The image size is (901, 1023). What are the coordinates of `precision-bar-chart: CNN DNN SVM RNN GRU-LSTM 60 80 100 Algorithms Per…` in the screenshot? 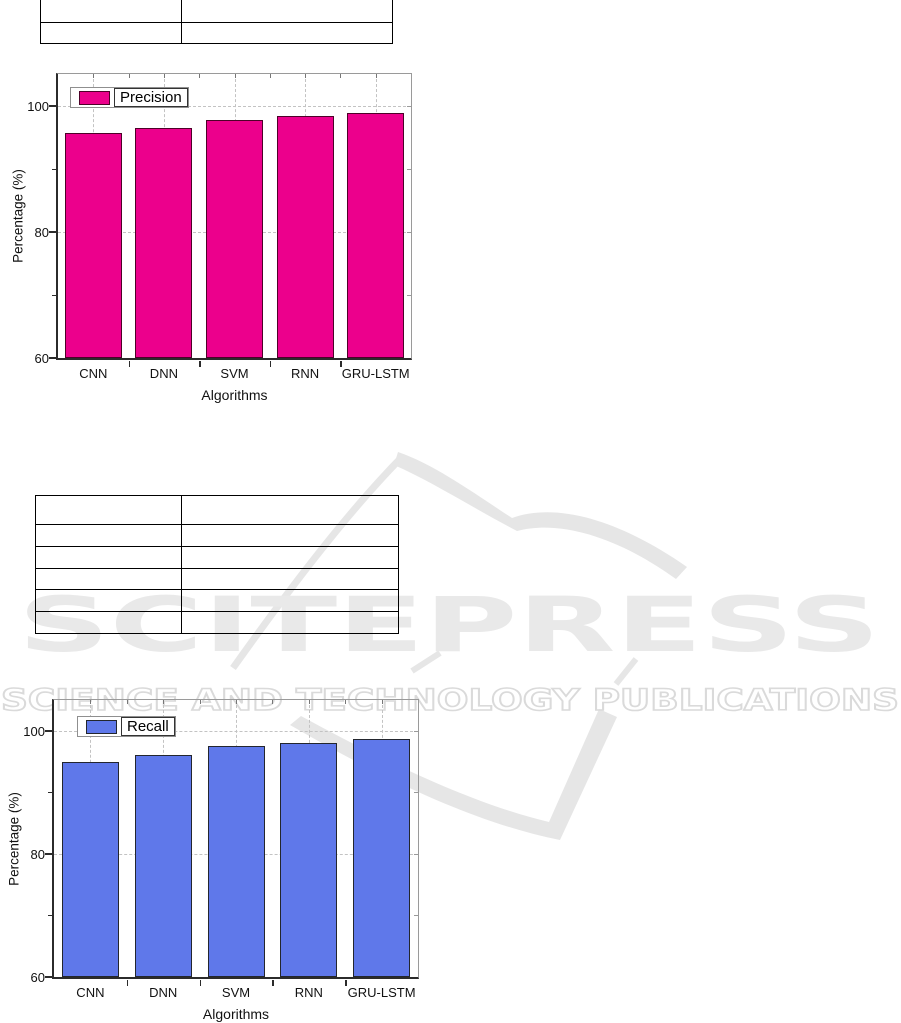 It's located at (211, 238).